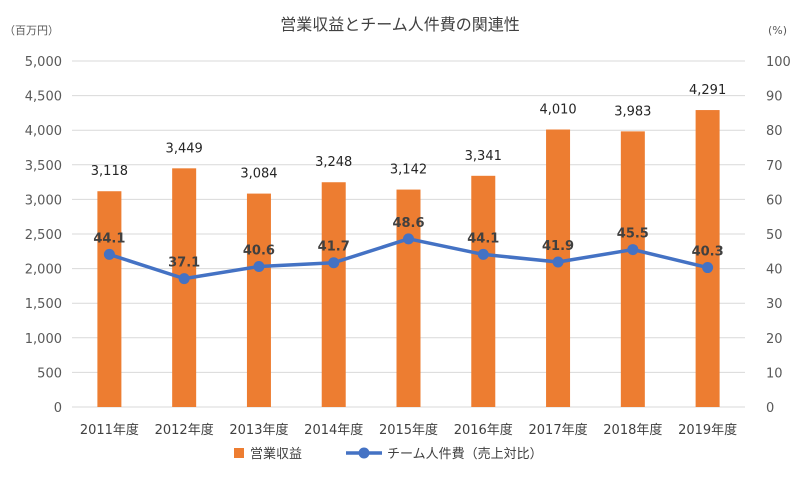 This screenshot has width=800, height=484. I want to click on left-axis-tick-label: 5,000, so click(43, 62).